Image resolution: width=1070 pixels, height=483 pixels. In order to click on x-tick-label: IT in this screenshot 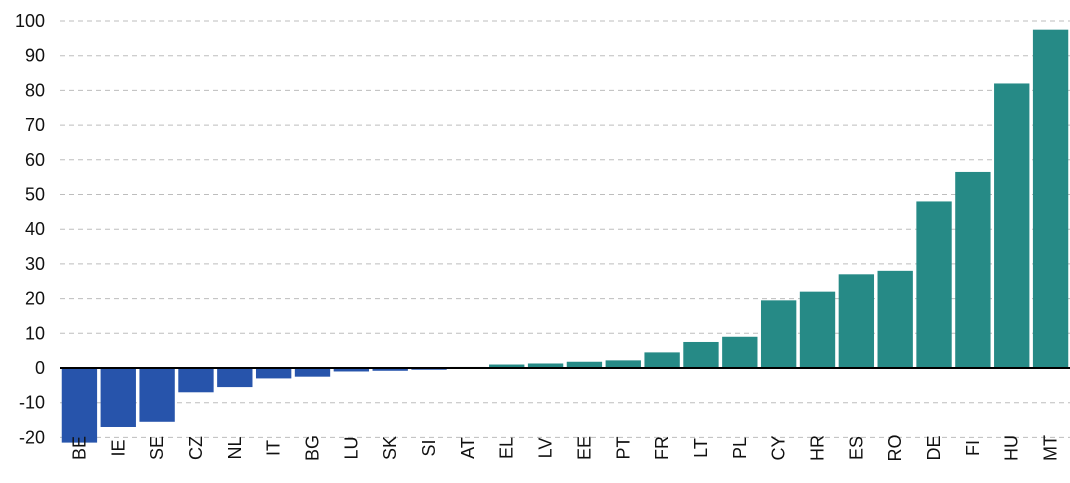, I will do `click(274, 448)`.